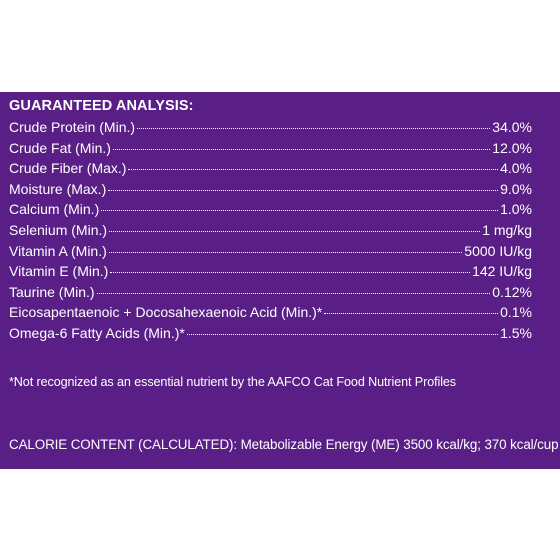 The height and width of the screenshot is (560, 560). Describe the element at coordinates (270, 253) in the screenshot. I see `analysis-row-vitamin-a: Vitamin A (Min.) 5000 IU/kg` at that location.